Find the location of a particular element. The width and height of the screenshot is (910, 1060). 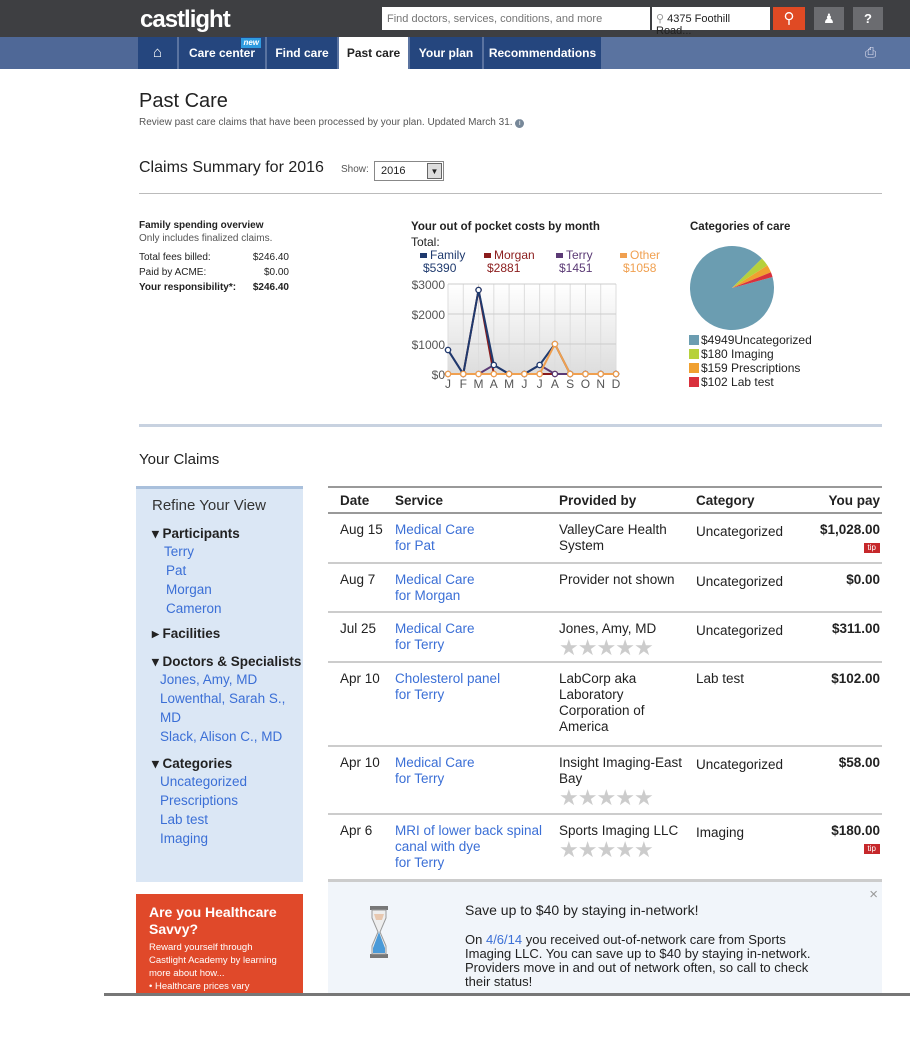

you-pay-cell: $58.00 is located at coordinates (839, 780).